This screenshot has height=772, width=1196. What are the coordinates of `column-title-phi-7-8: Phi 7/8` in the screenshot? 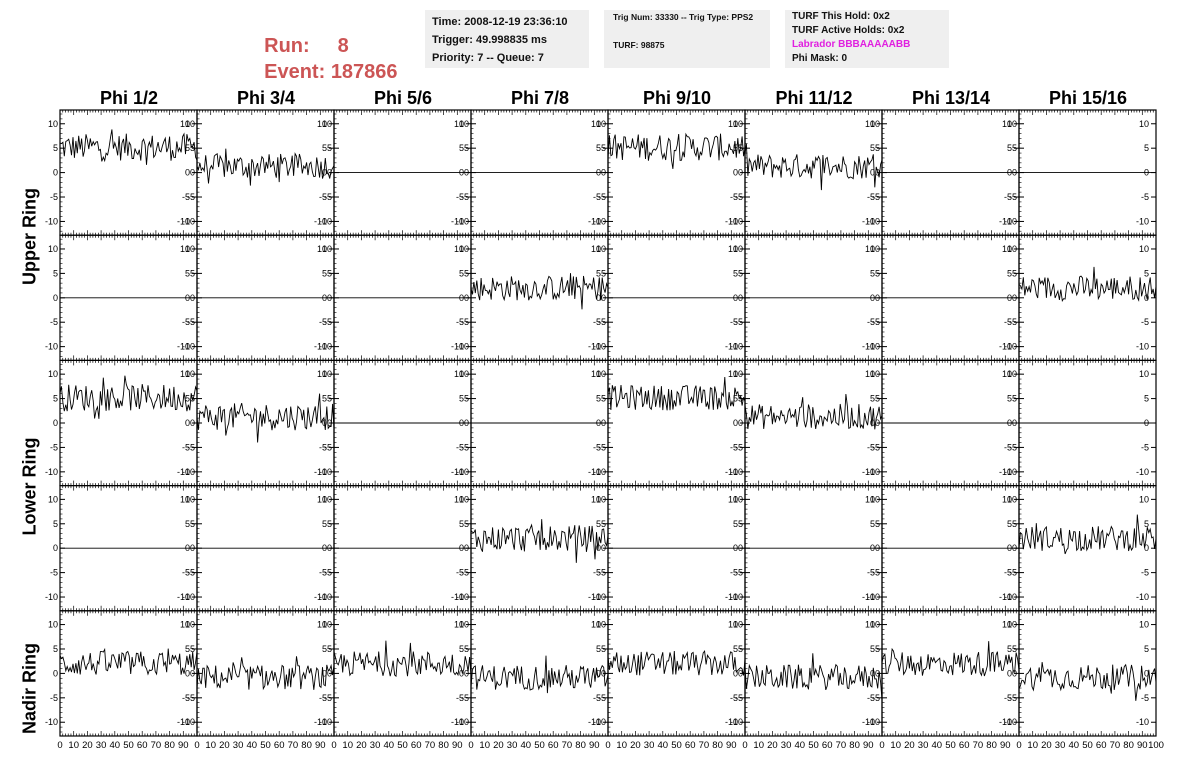 It's located at (540, 98).